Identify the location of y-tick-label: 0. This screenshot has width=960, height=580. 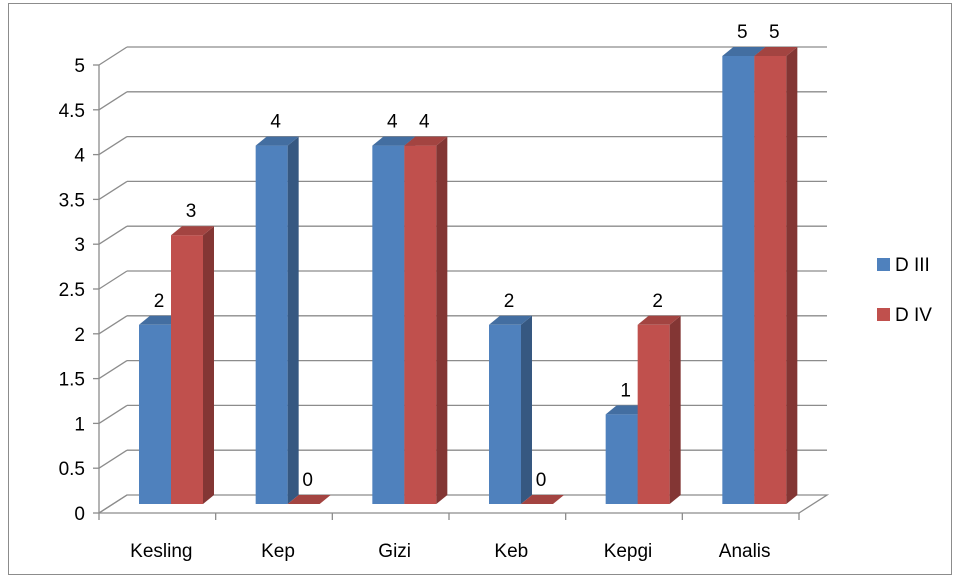
(79, 514).